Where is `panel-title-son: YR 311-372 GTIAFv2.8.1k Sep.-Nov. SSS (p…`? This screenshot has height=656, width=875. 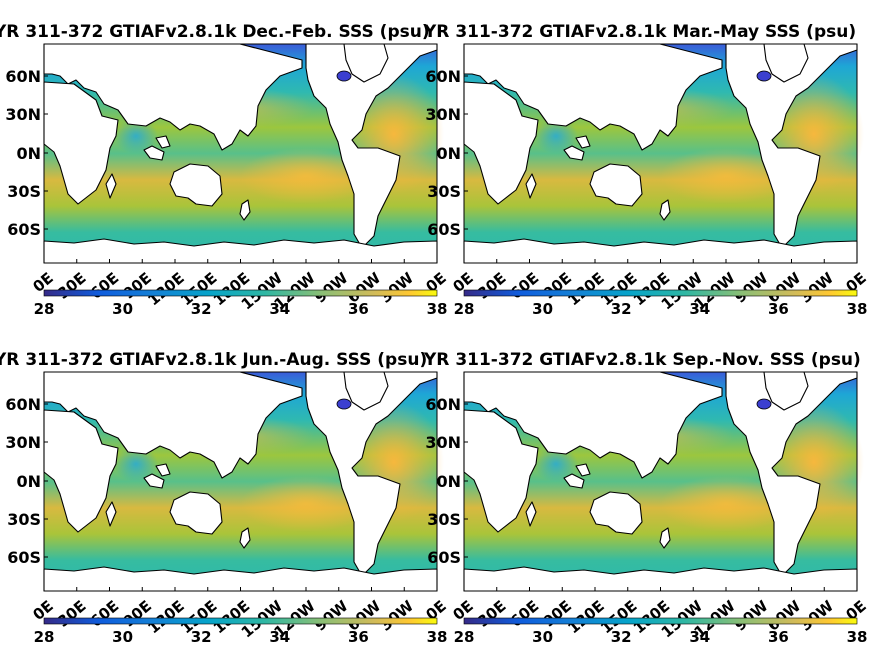 panel-title-son: YR 311-372 GTIAFv2.8.1k Sep.-Nov. SSS (p… is located at coordinates (642, 360).